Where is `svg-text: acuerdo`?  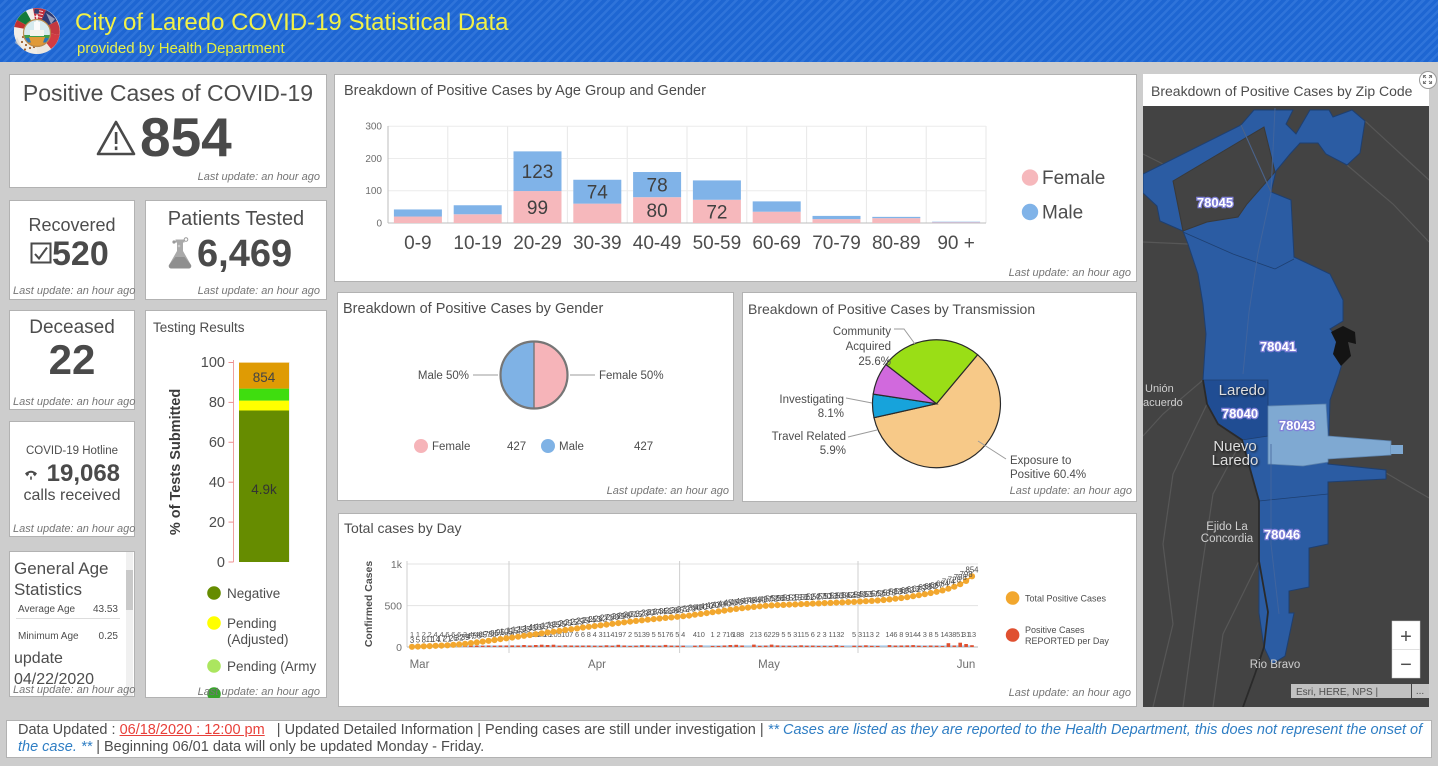 svg-text: acuerdo is located at coordinates (1163, 403).